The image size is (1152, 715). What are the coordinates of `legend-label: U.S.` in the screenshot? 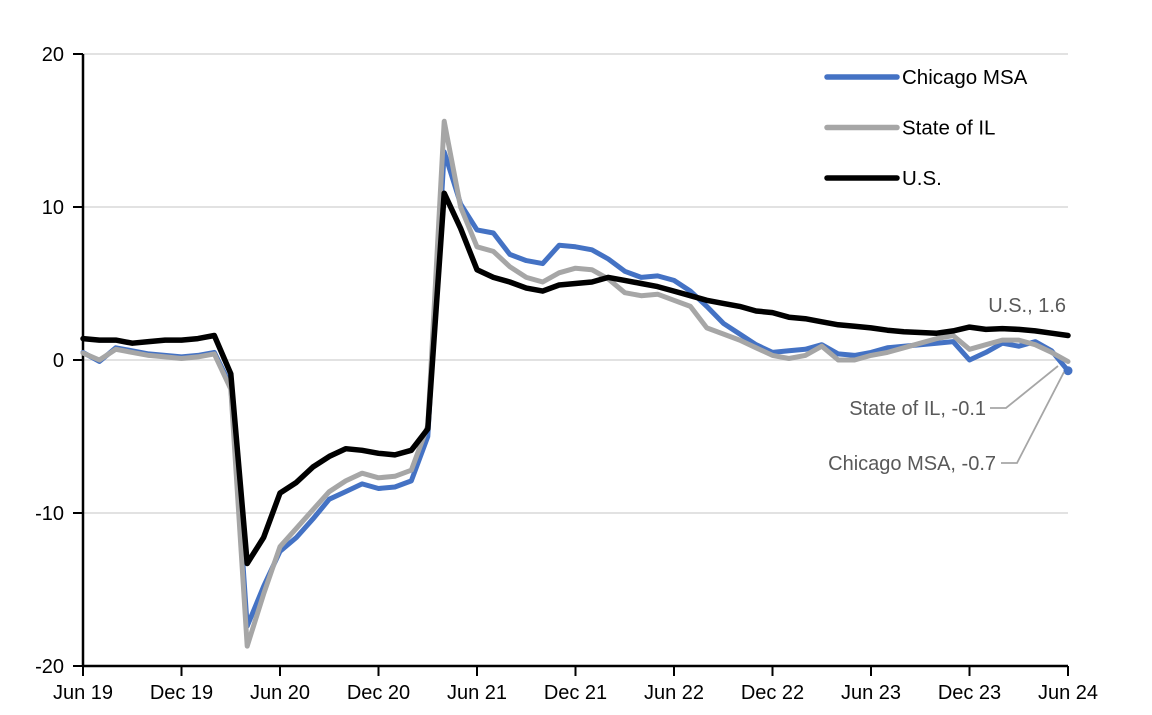 It's located at (922, 178).